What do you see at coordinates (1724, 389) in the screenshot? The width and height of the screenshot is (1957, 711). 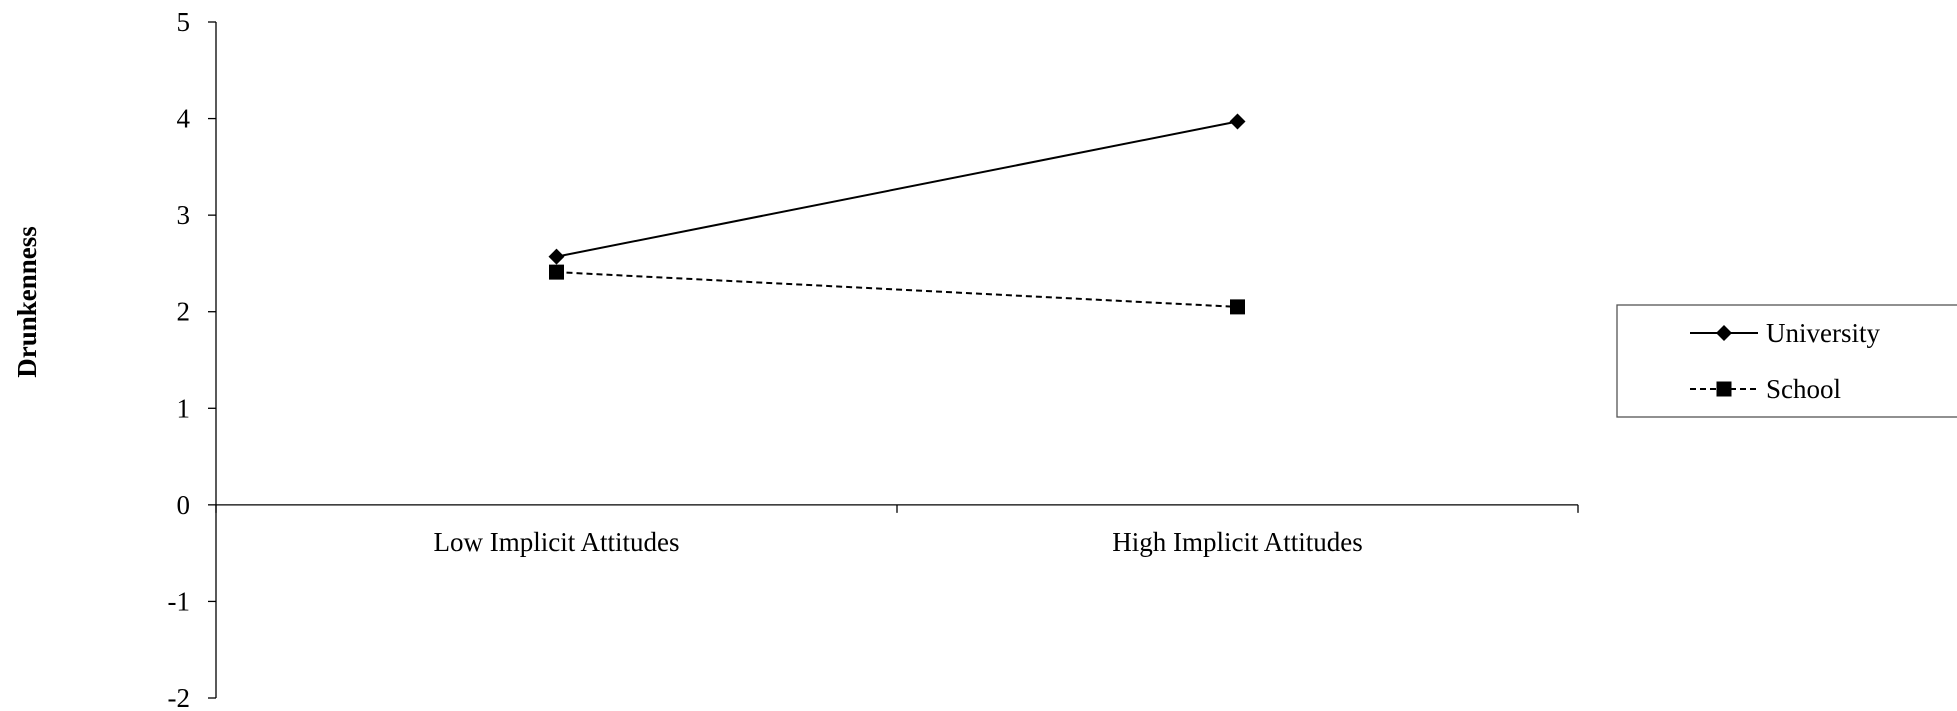 I see `legend-marker-school` at bounding box center [1724, 389].